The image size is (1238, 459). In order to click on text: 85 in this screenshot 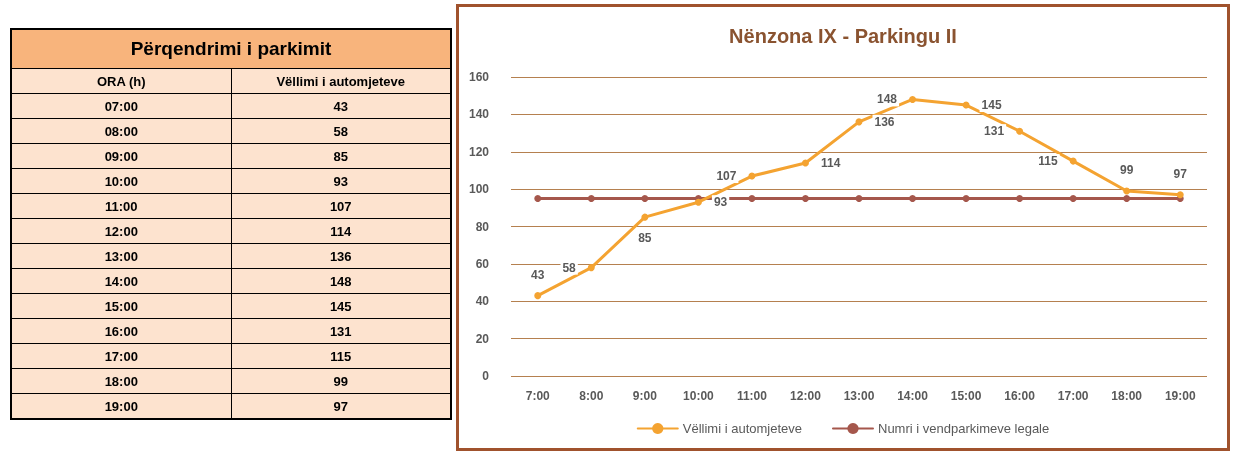, I will do `click(340, 156)`.